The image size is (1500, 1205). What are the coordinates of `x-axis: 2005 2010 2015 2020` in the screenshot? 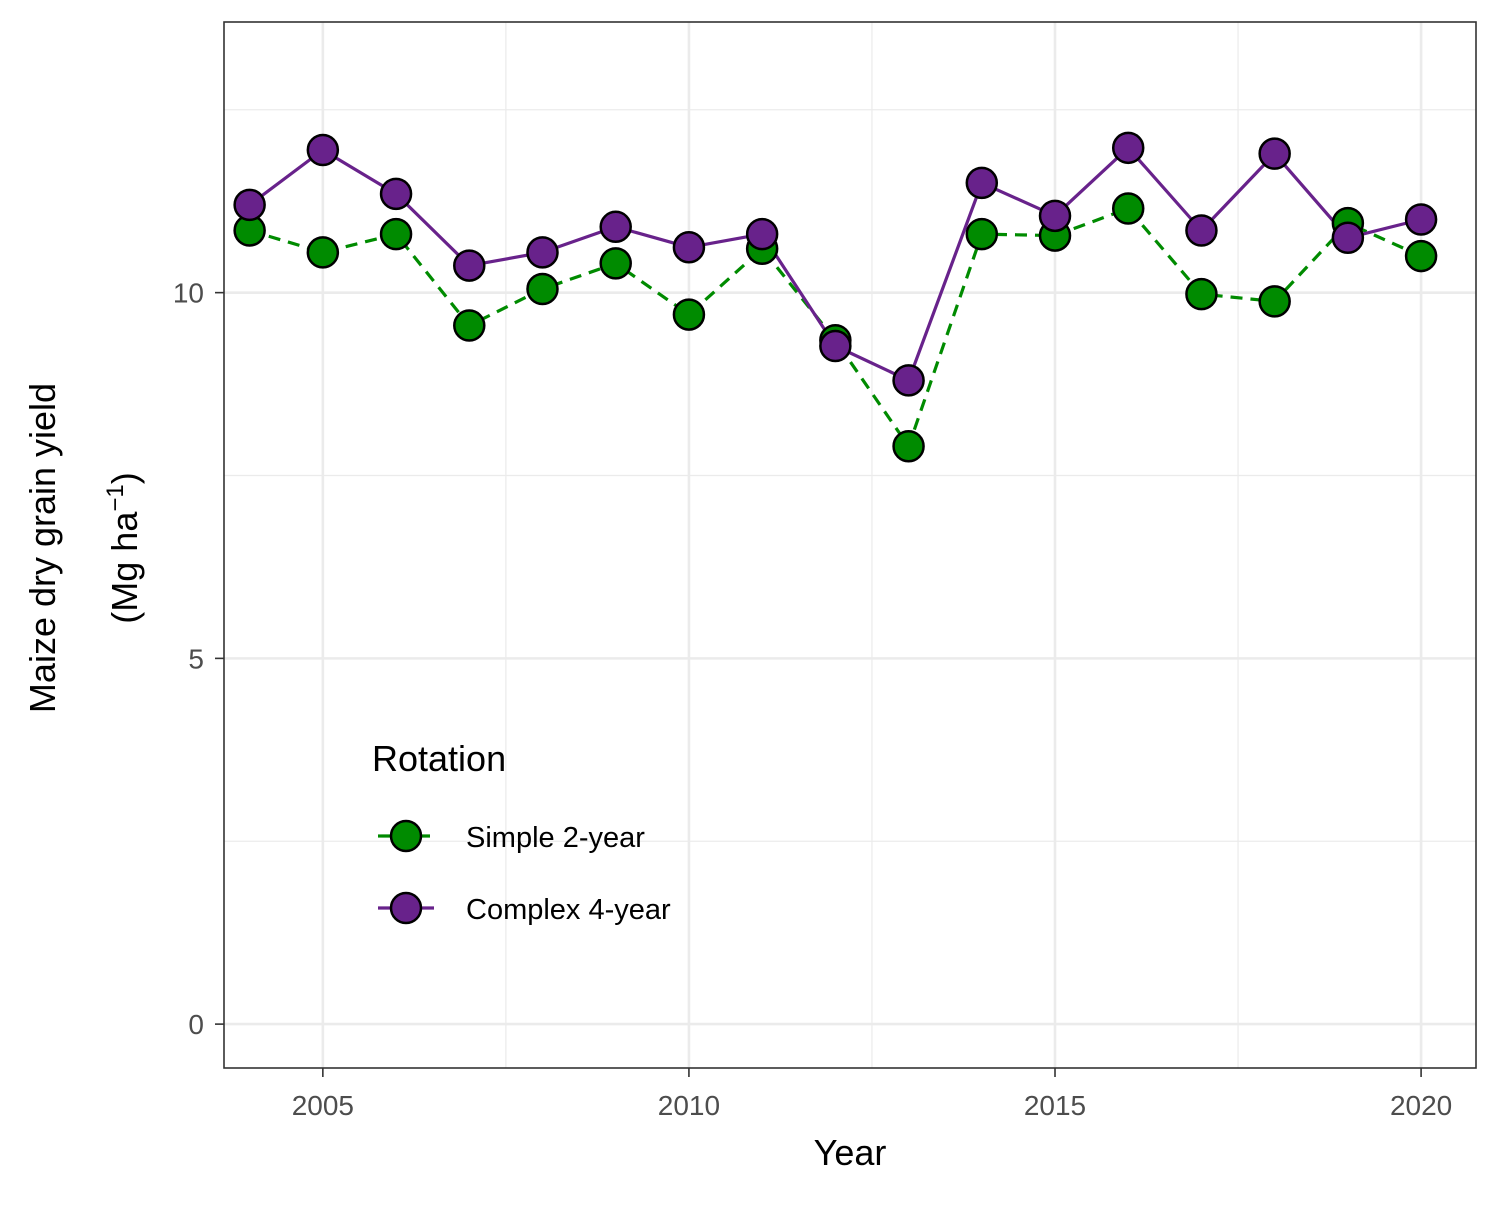 It's located at (872, 1094).